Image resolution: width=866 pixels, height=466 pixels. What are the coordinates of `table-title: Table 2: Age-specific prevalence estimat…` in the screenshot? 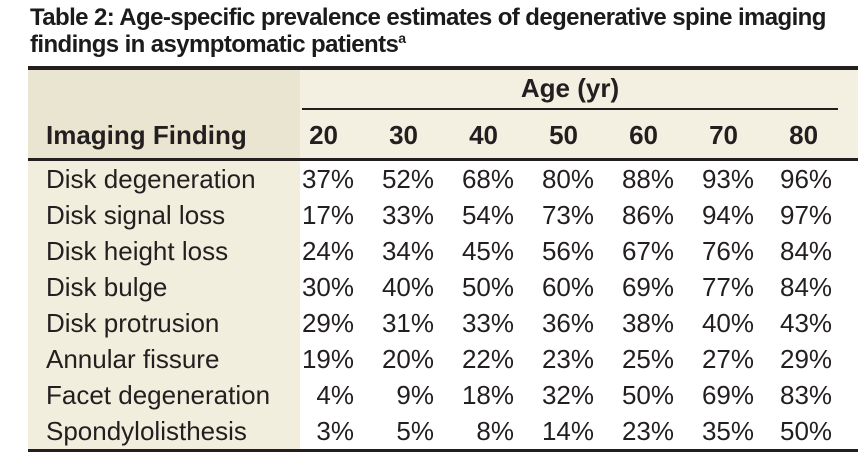 It's located at (445, 31).